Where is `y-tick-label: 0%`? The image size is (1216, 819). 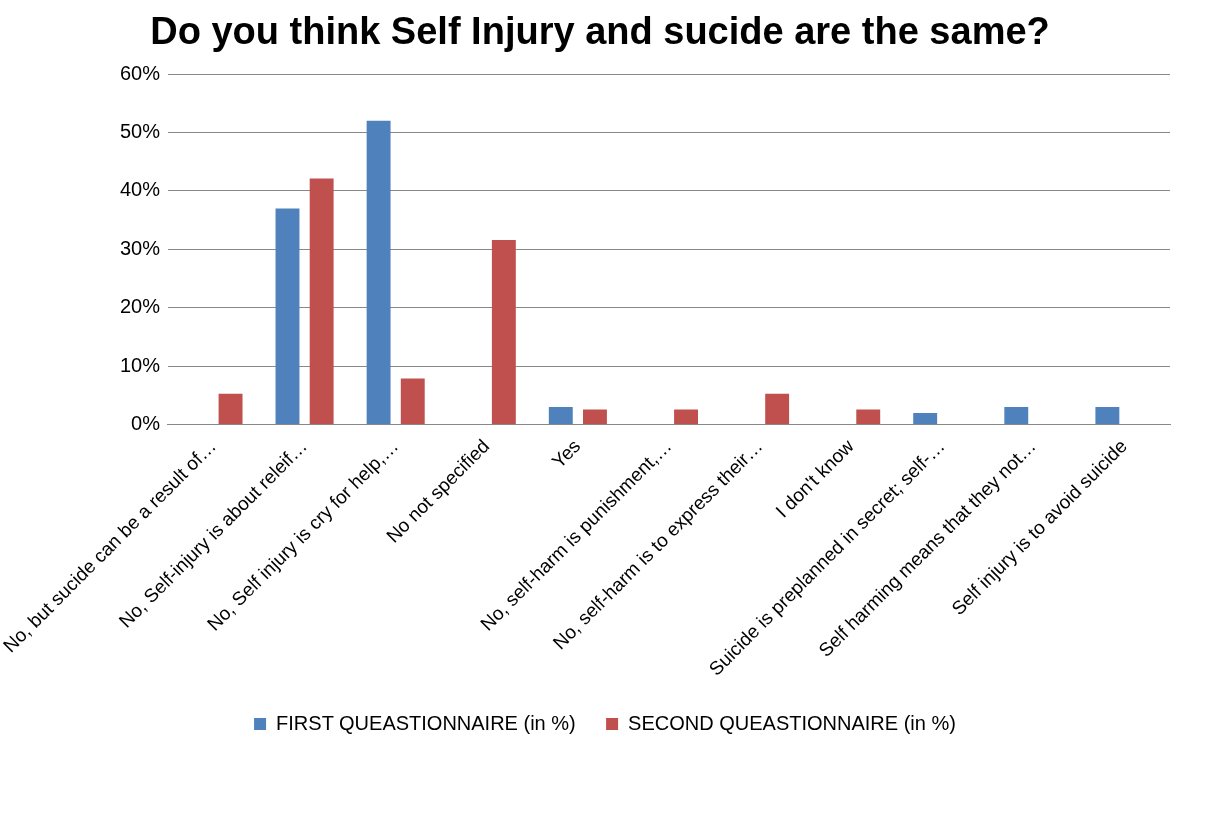
y-tick-label: 0% is located at coordinates (146, 422).